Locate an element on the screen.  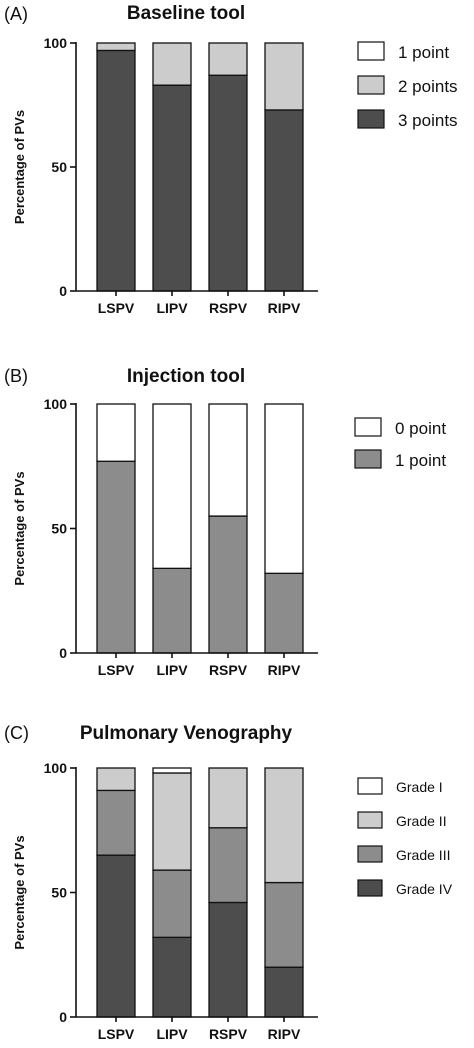
legend-label: 3 points is located at coordinates (428, 120).